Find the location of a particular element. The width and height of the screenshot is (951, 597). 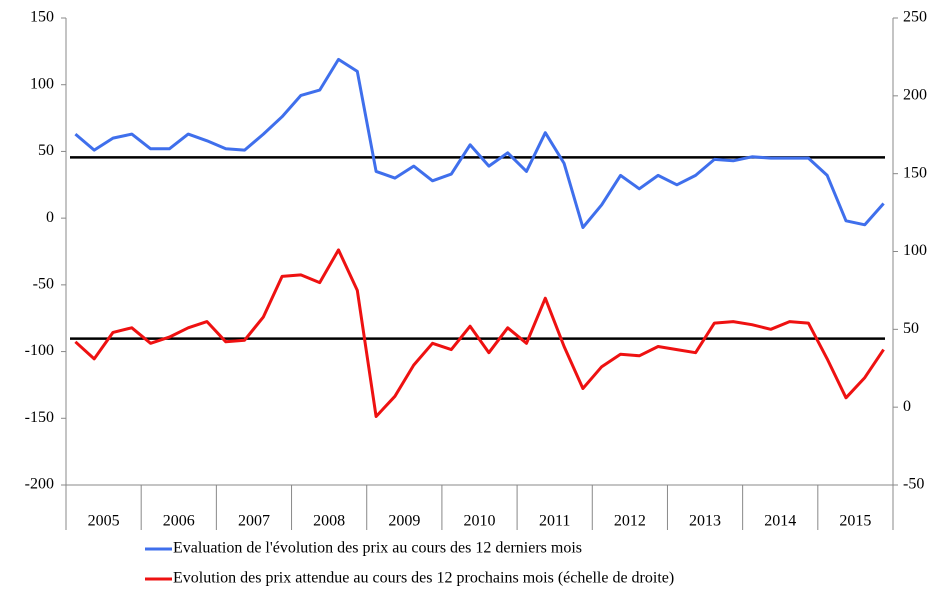

x-tick-label: 2008 is located at coordinates (329, 521).